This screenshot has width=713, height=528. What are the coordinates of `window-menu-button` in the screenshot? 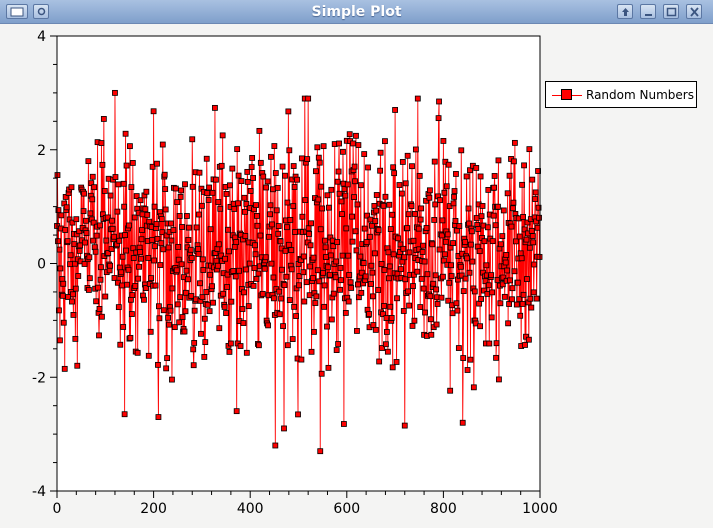 It's located at (17, 11).